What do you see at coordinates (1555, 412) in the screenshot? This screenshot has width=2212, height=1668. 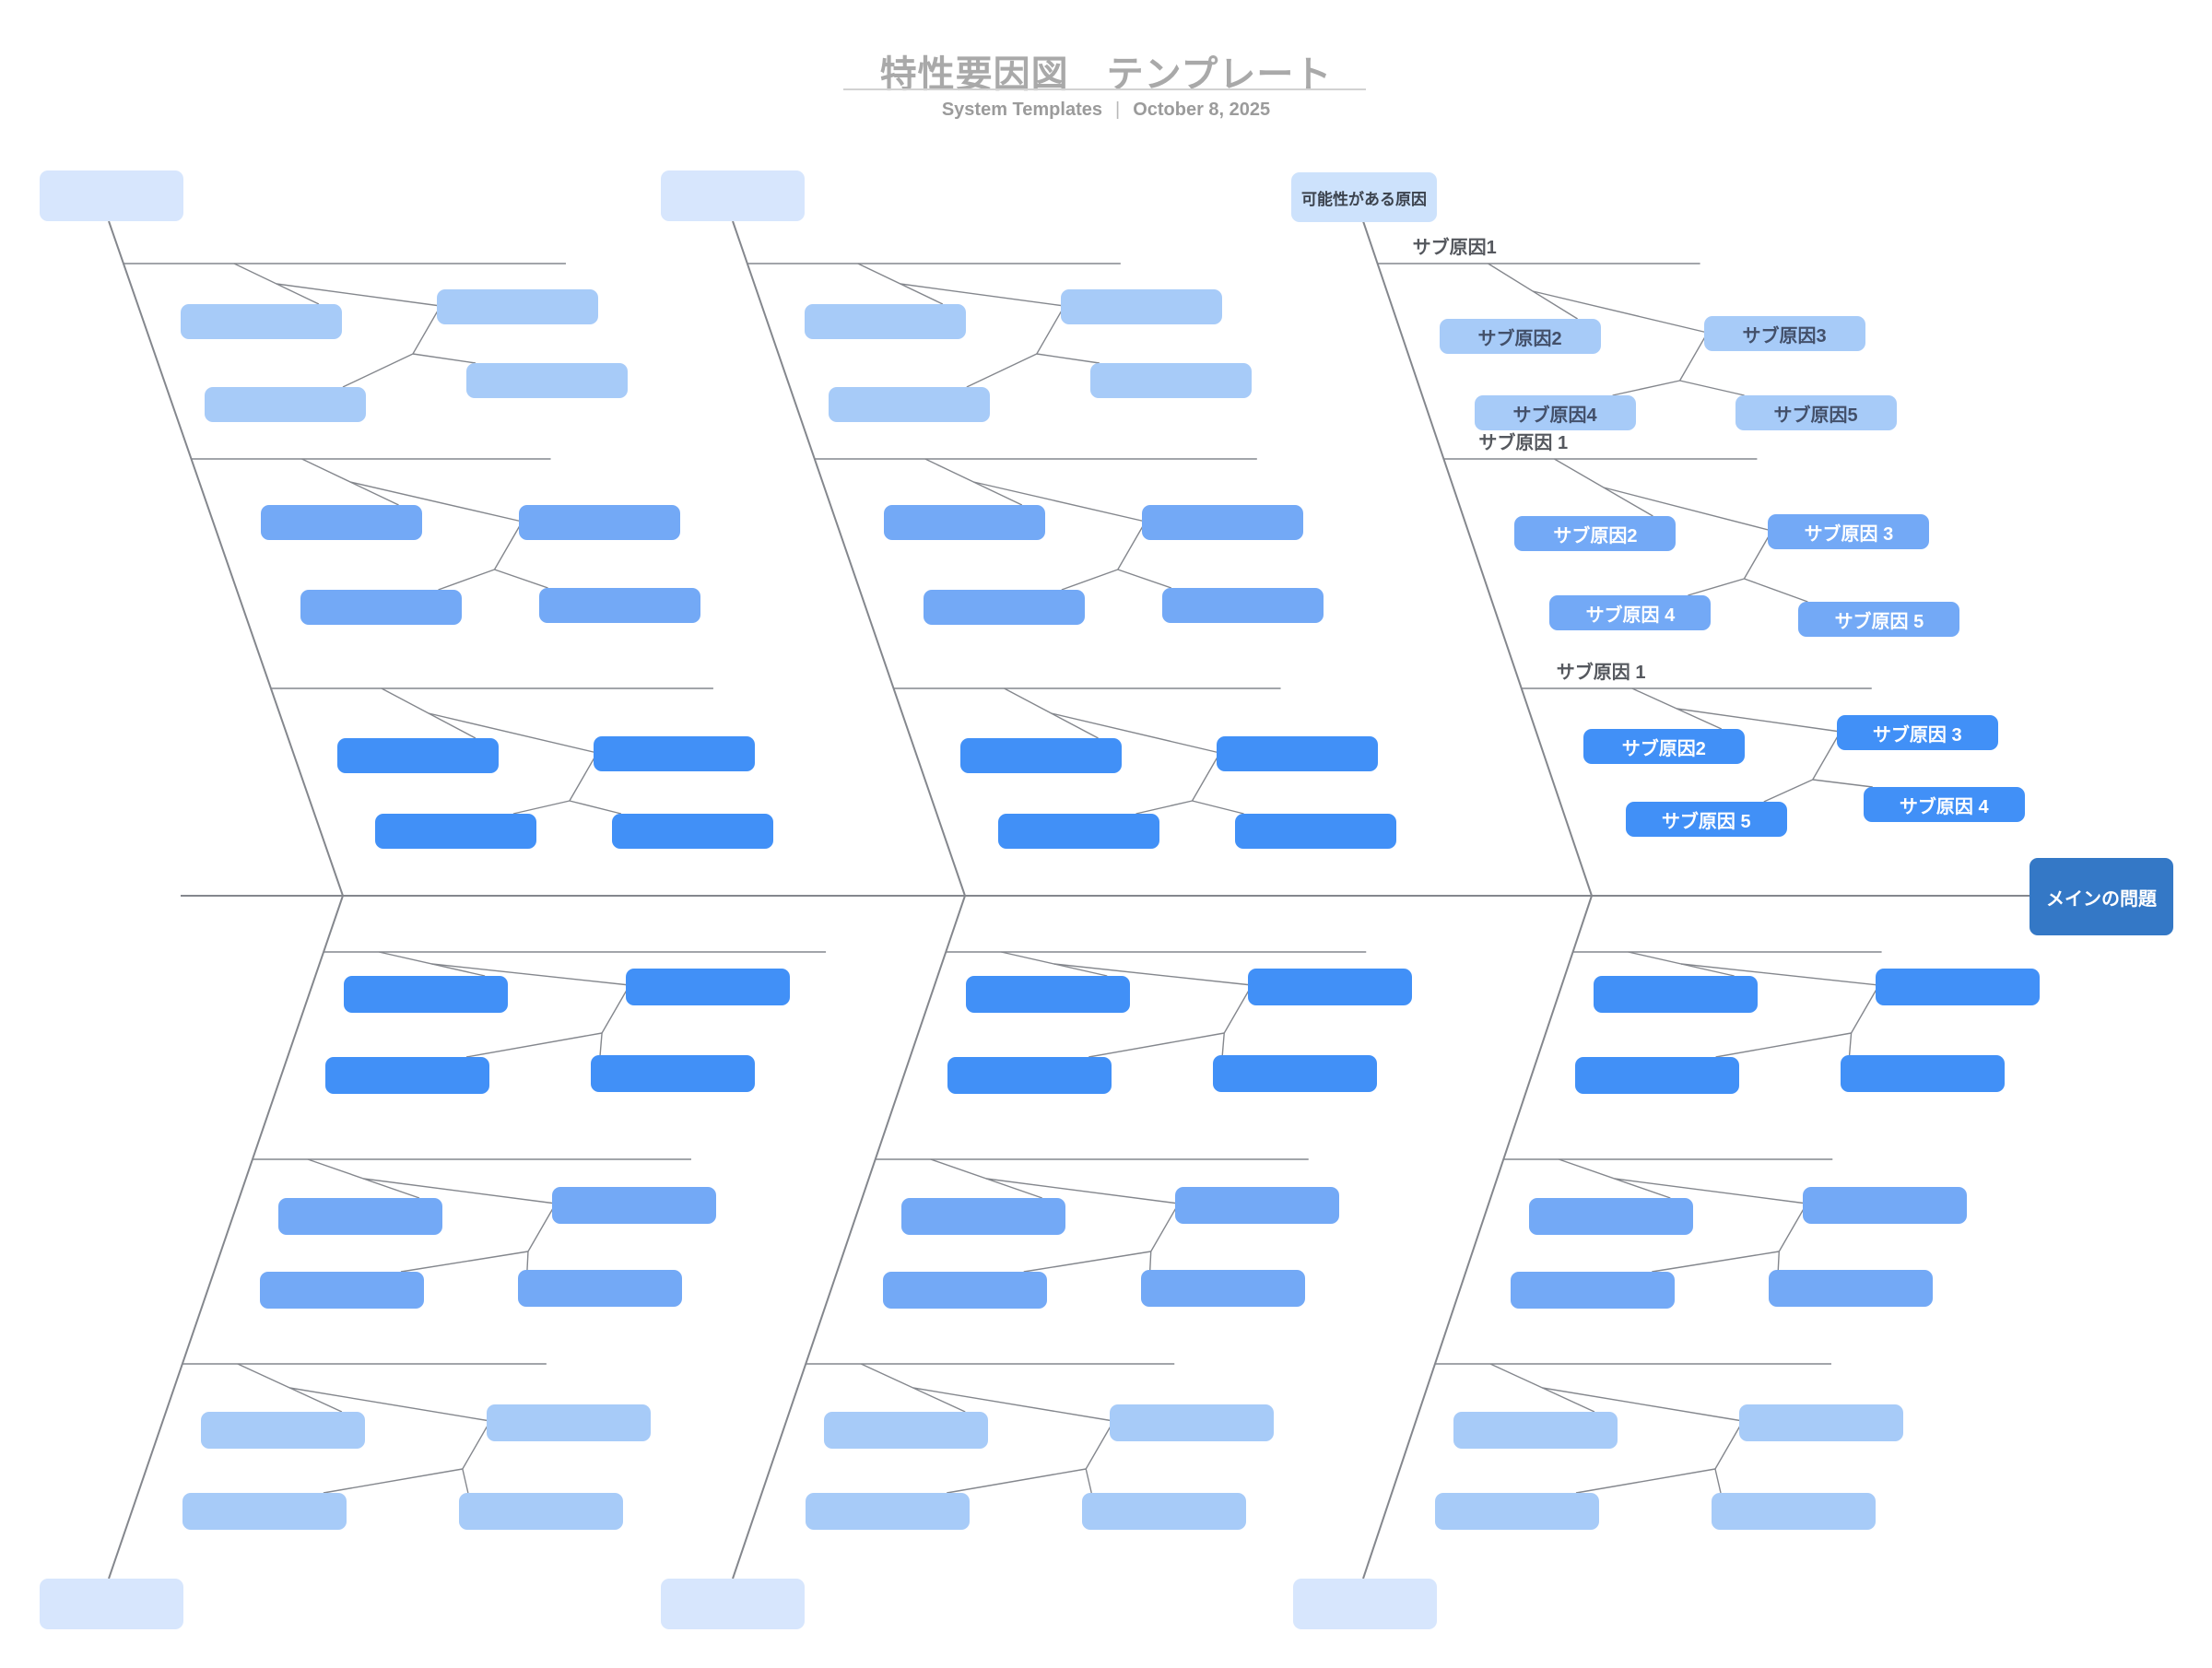 I see `sub-cause-box: サブ原因4` at bounding box center [1555, 412].